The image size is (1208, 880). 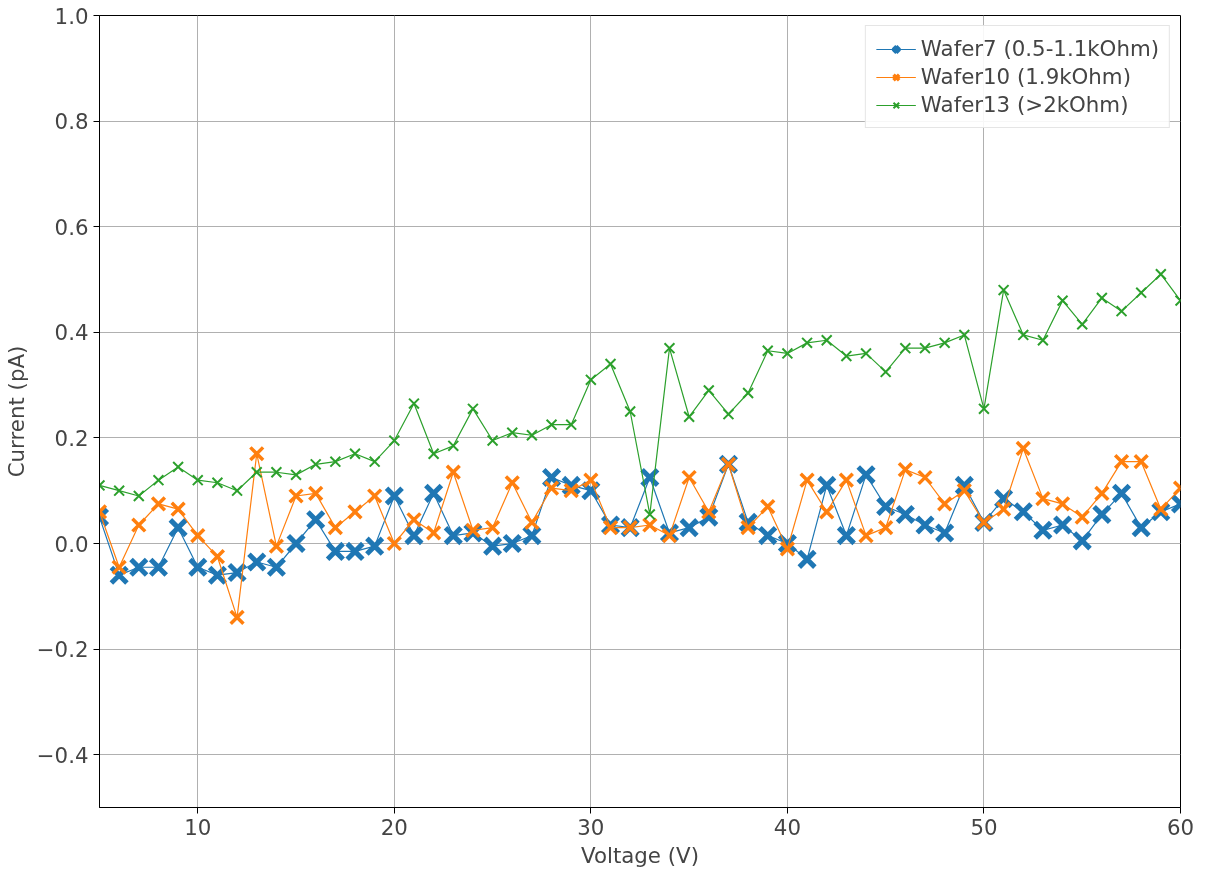 I want to click on text: 0.8, so click(x=71, y=122).